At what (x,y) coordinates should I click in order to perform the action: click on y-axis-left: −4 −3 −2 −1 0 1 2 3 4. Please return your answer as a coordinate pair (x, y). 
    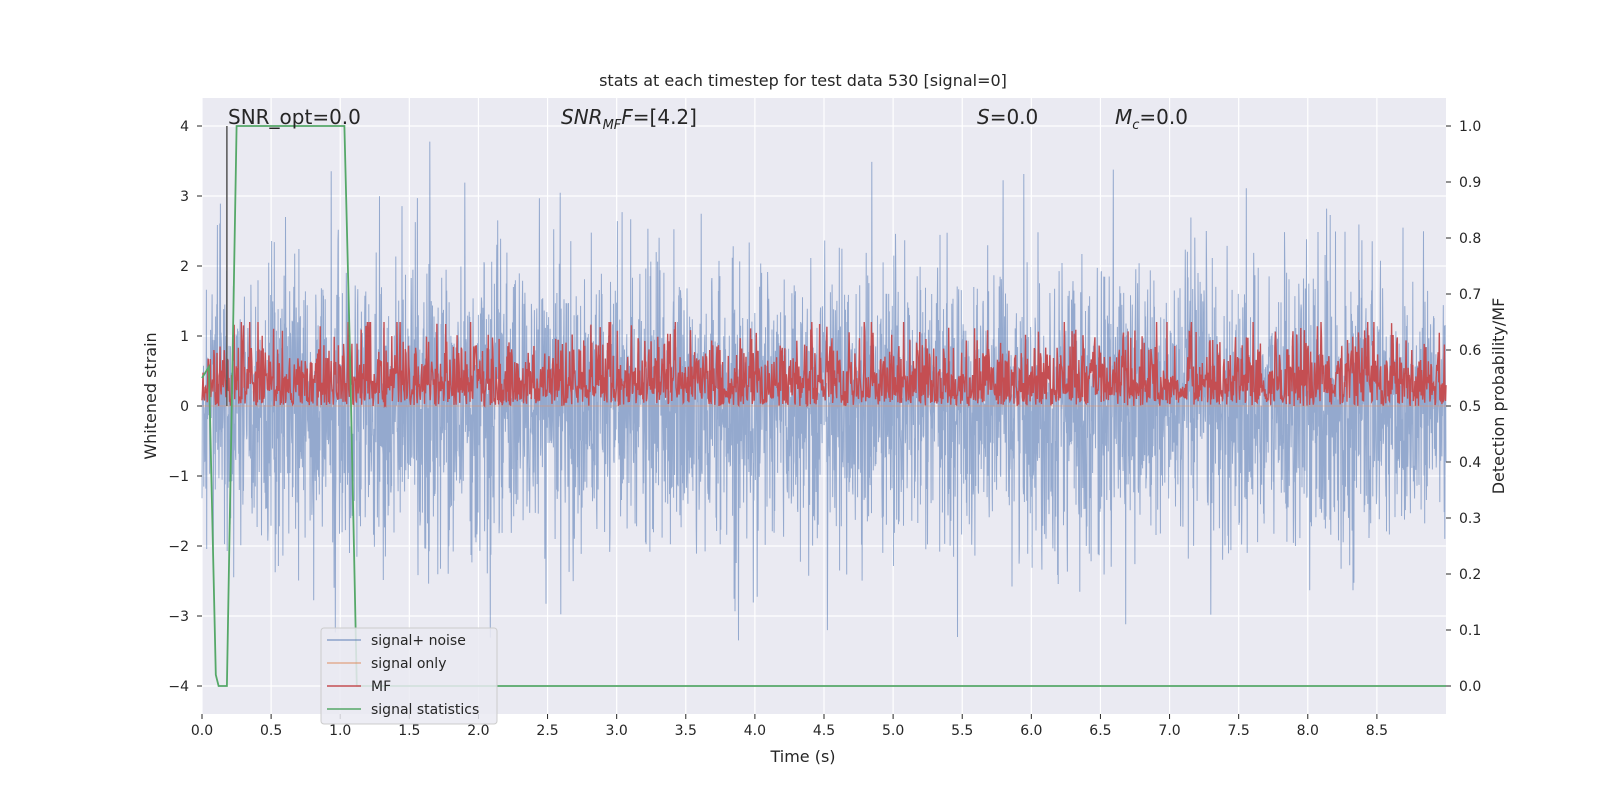
    Looking at the image, I should click on (185, 407).